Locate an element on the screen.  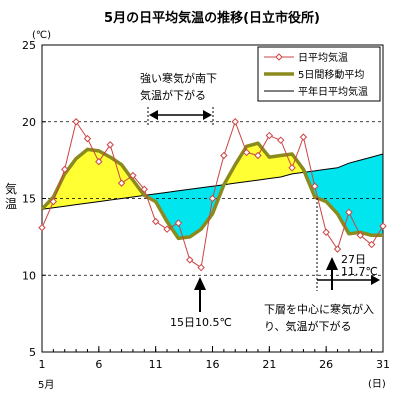
chart-title: 5月の日平均気温の推移(日立市役所) is located at coordinates (212, 18).